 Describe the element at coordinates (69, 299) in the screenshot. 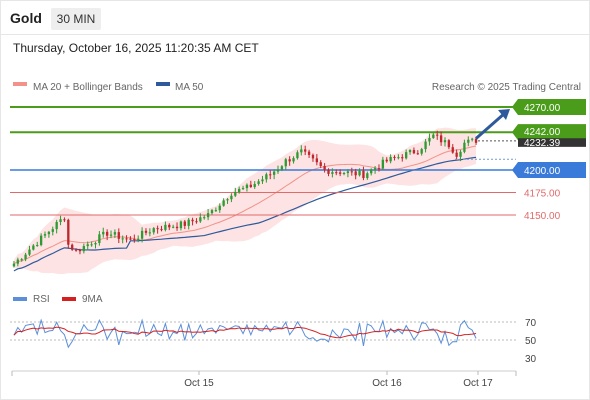

I see `rsi-ma-legend-swatch` at that location.